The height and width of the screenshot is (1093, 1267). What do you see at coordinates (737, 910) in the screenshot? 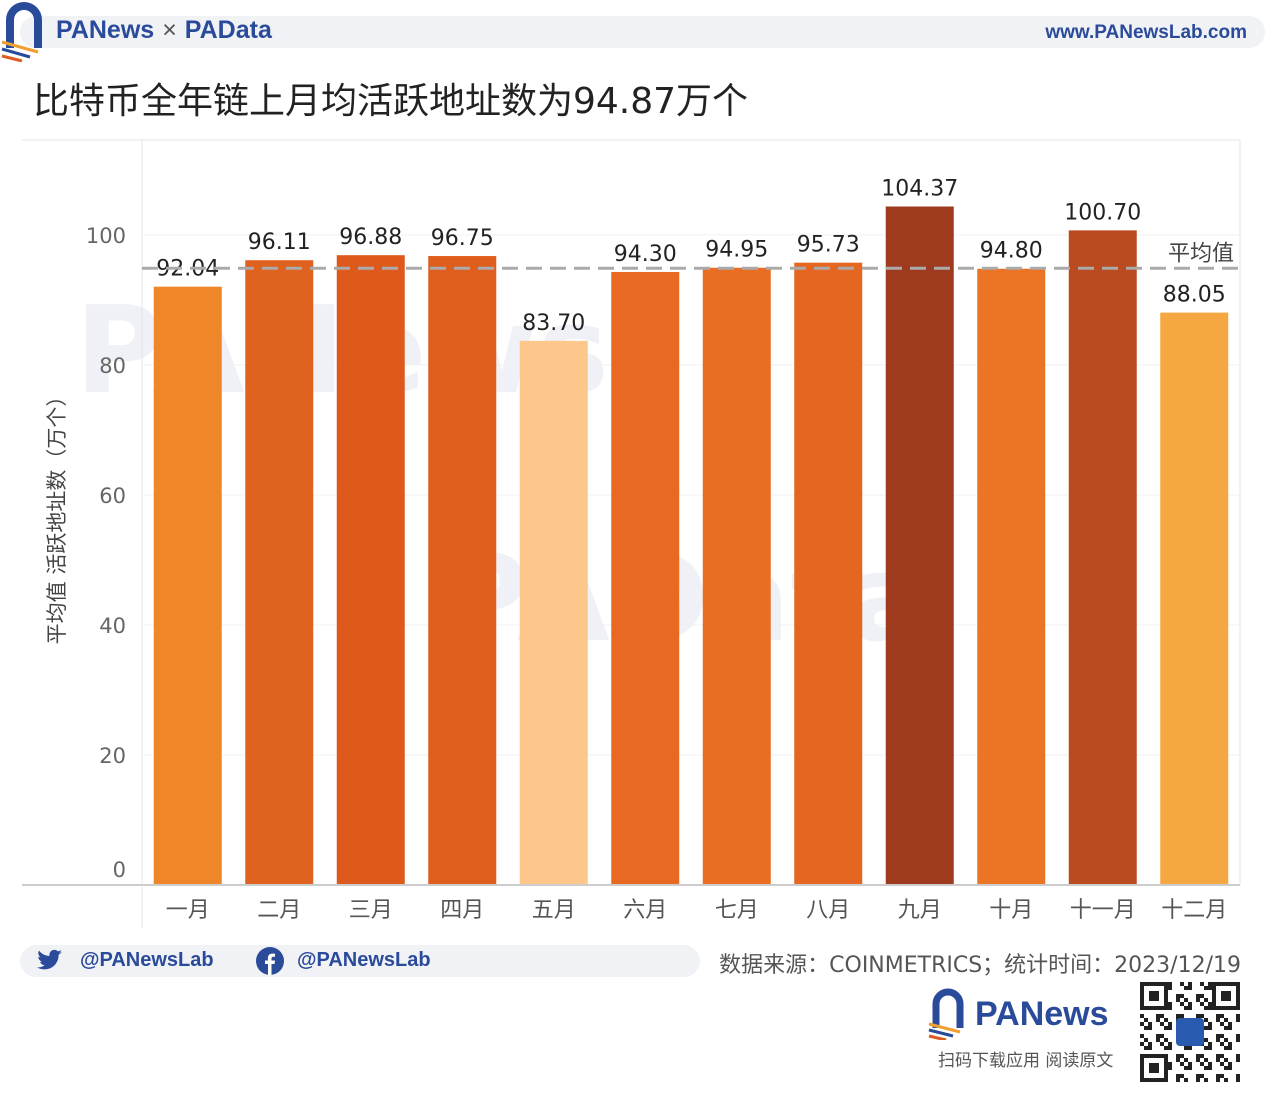
I see `x-tick-label: 七月` at bounding box center [737, 910].